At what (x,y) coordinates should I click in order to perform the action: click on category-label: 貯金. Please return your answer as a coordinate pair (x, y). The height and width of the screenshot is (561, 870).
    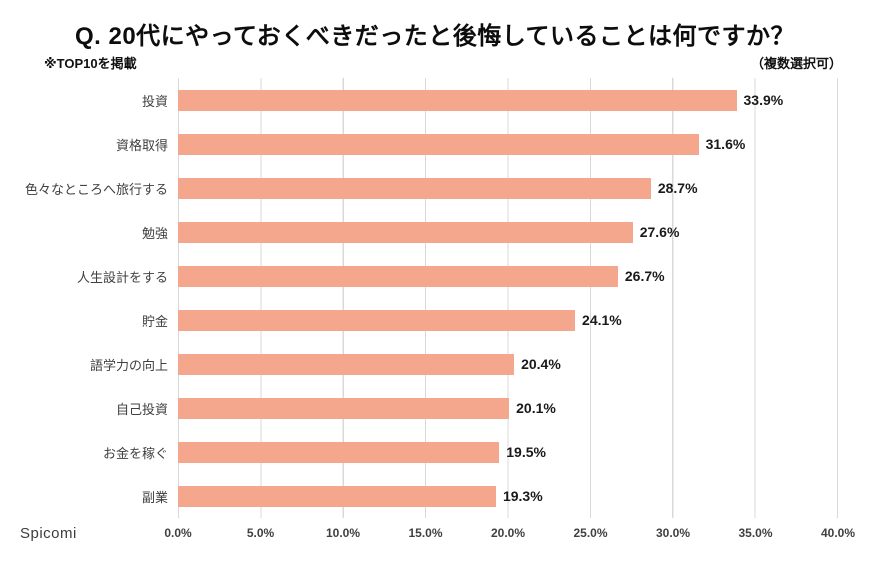
    Looking at the image, I should click on (154, 321).